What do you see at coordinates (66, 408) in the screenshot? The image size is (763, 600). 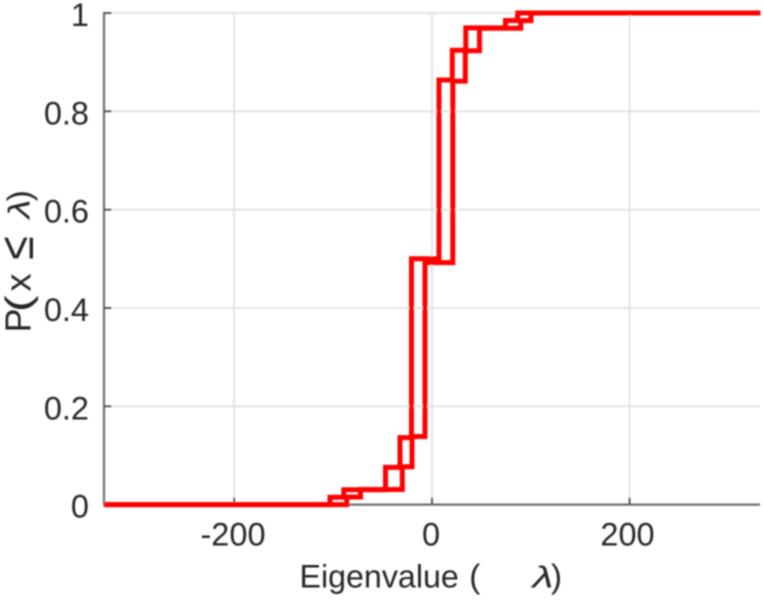 I see `svg-text: 0.2` at bounding box center [66, 408].